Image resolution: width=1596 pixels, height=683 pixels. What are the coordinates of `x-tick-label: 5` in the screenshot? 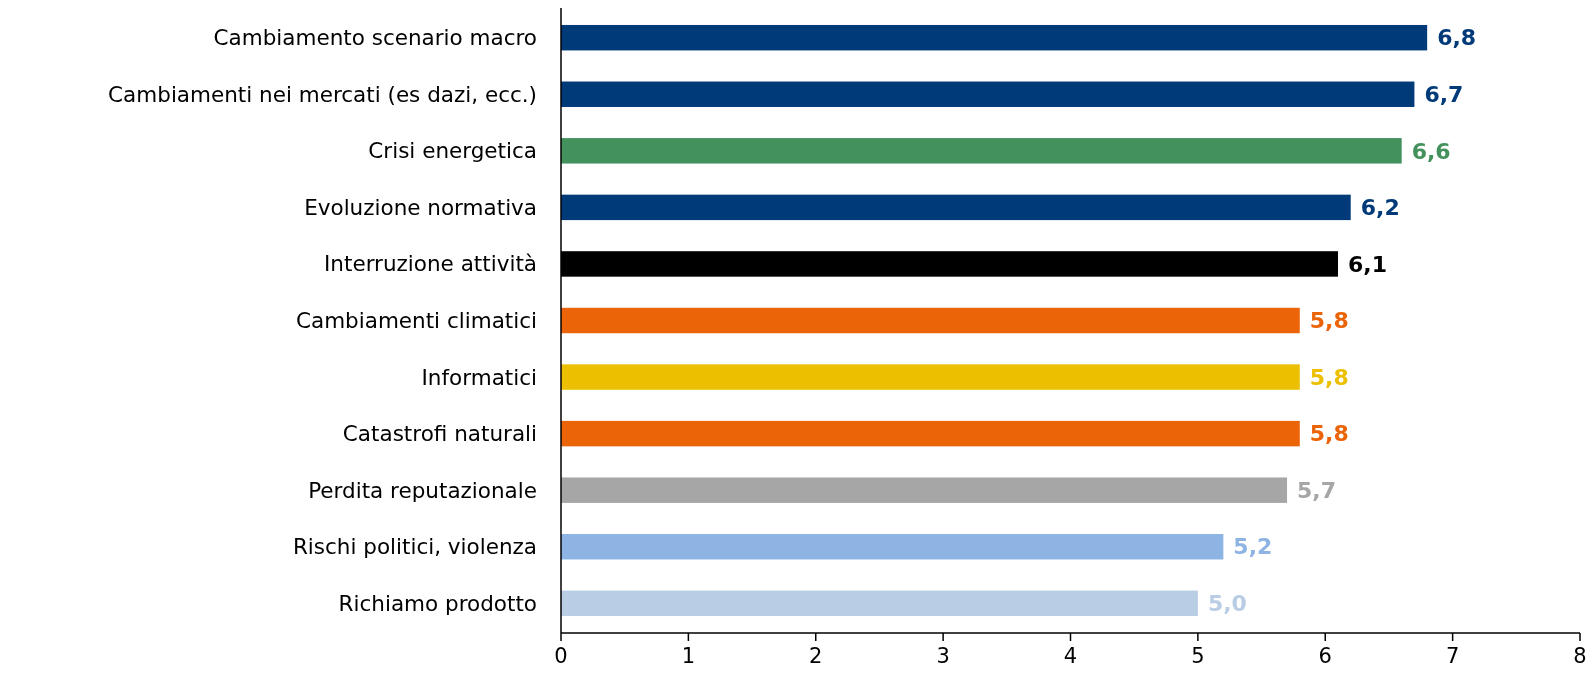 It's located at (1198, 656).